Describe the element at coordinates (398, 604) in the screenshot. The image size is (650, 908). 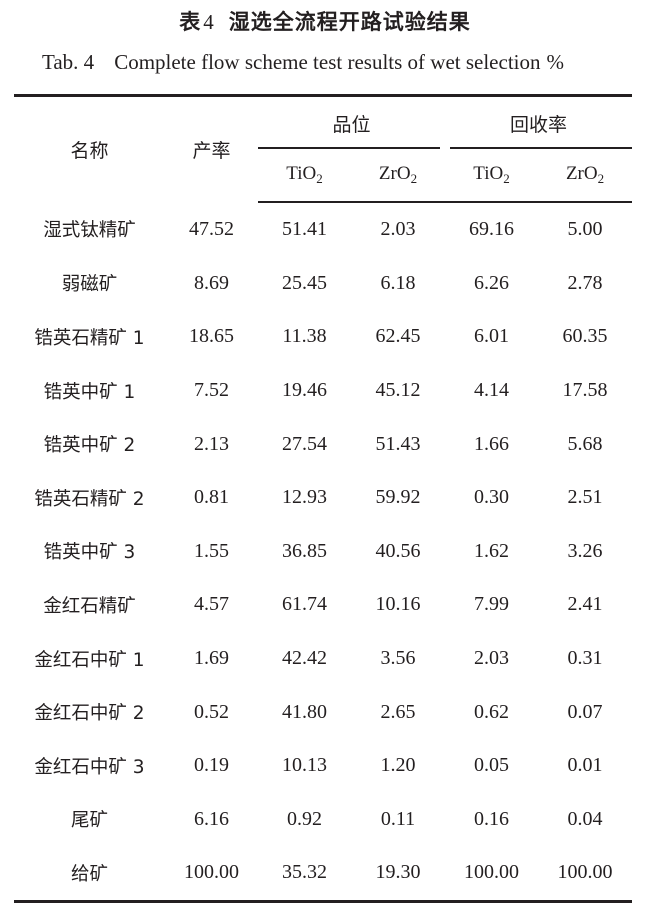
I see `cell-value: 10.16` at that location.